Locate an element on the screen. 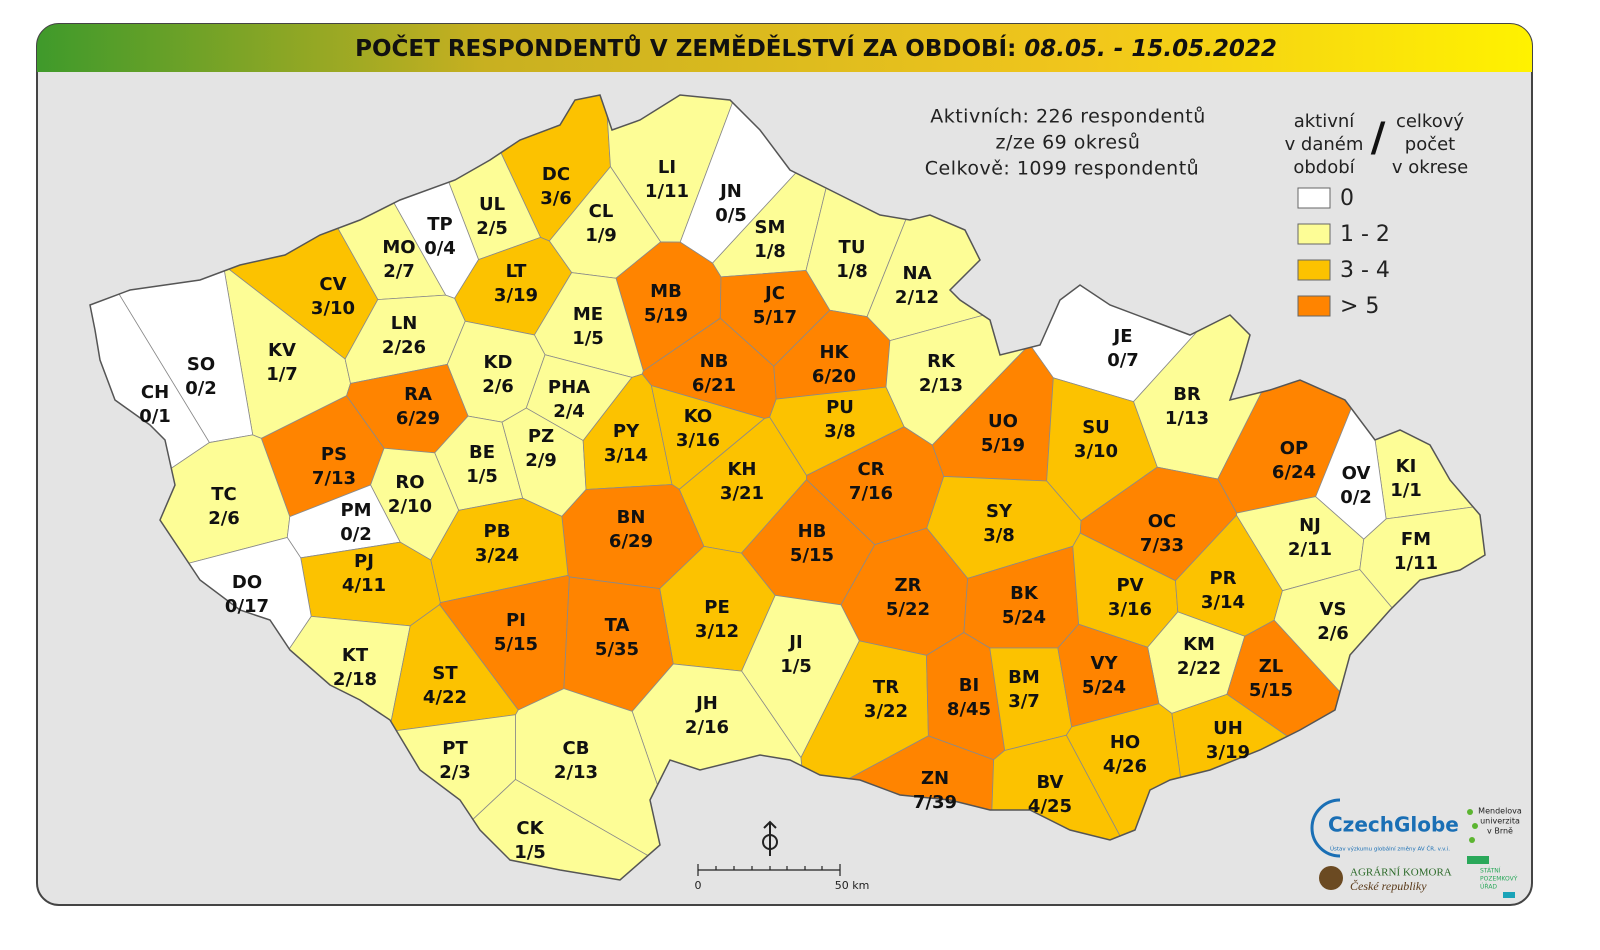  district-code: DO is located at coordinates (247, 582).